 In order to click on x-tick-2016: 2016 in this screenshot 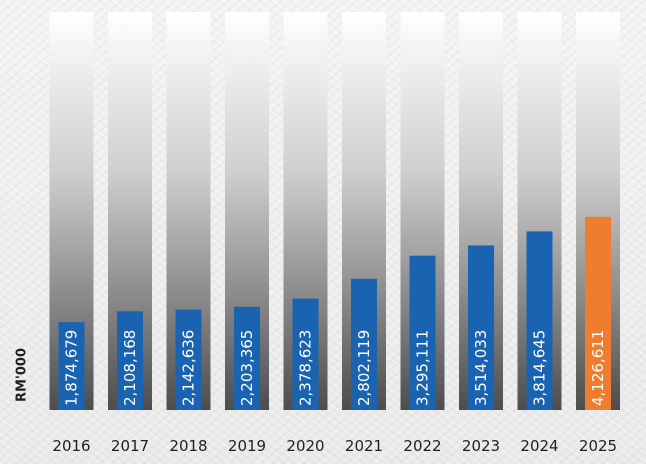, I will do `click(71, 446)`.